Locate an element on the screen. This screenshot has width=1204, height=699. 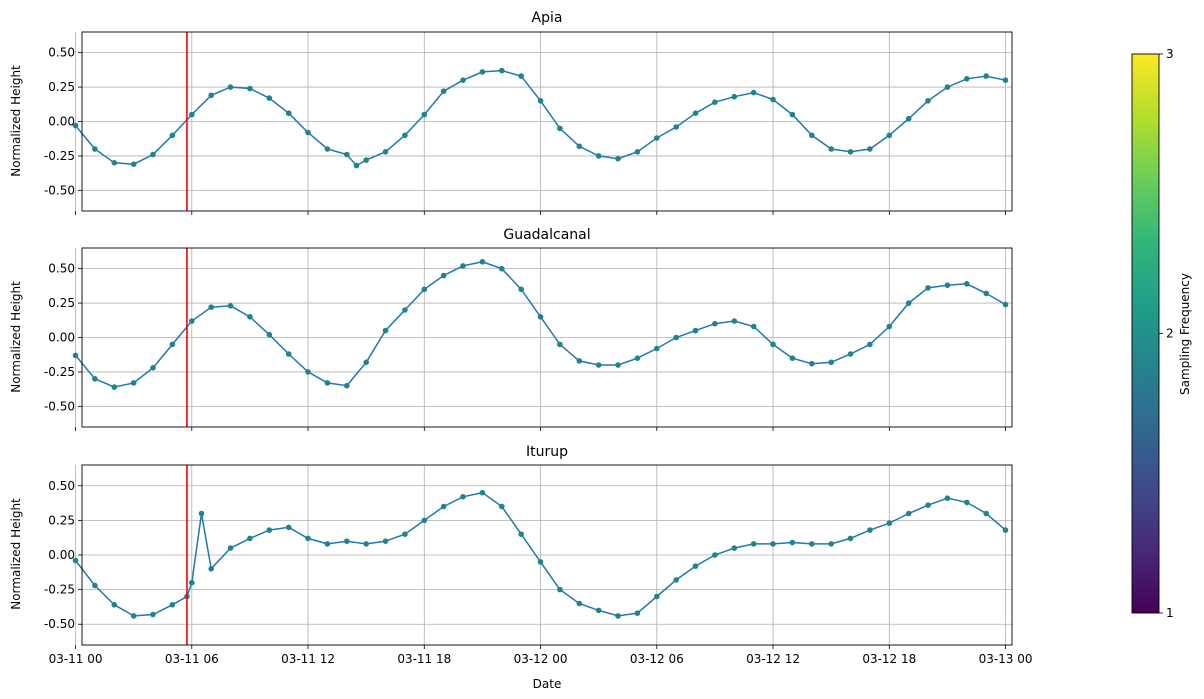
data-point: 03-12 12:00: 0.16 is located at coordinates (773, 99).